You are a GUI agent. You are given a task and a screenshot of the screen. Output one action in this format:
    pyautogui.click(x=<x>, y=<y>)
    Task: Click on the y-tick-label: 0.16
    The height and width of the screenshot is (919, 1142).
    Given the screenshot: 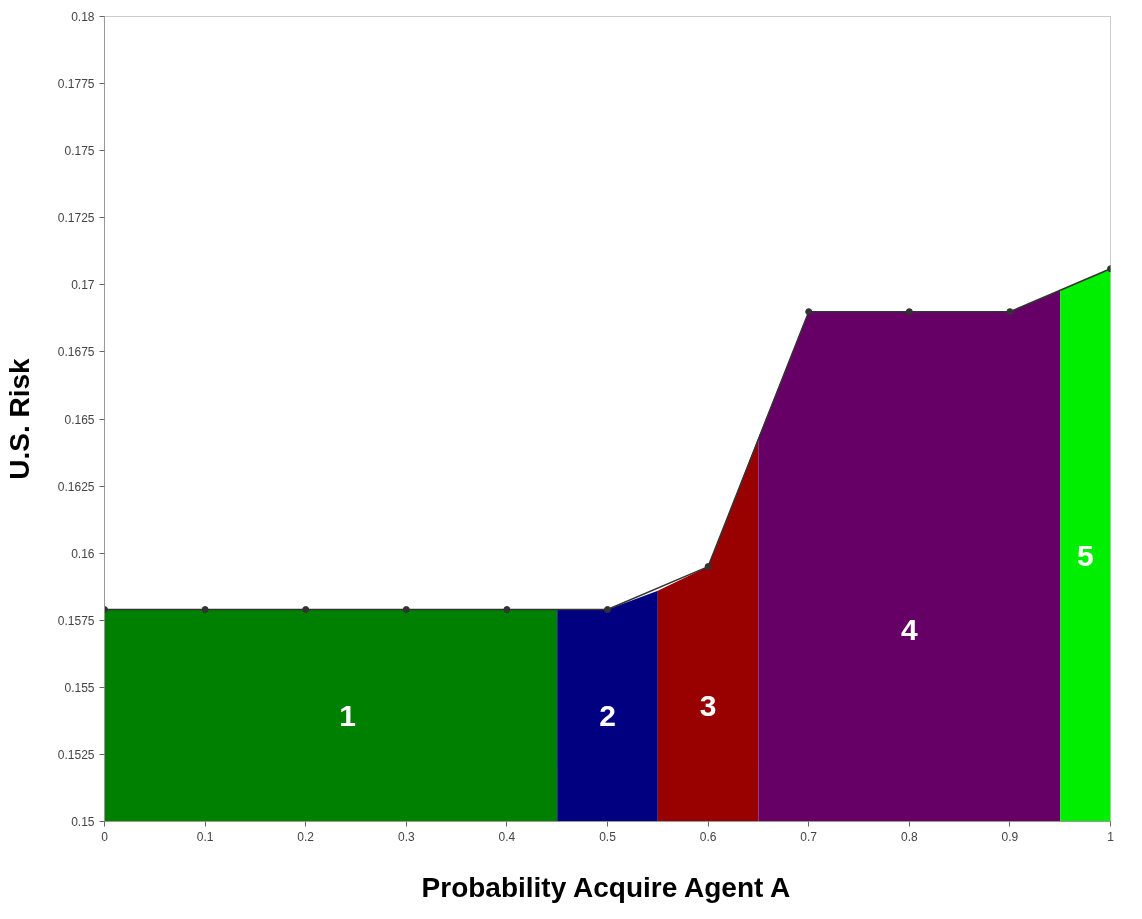 What is the action you would take?
    pyautogui.click(x=83, y=553)
    